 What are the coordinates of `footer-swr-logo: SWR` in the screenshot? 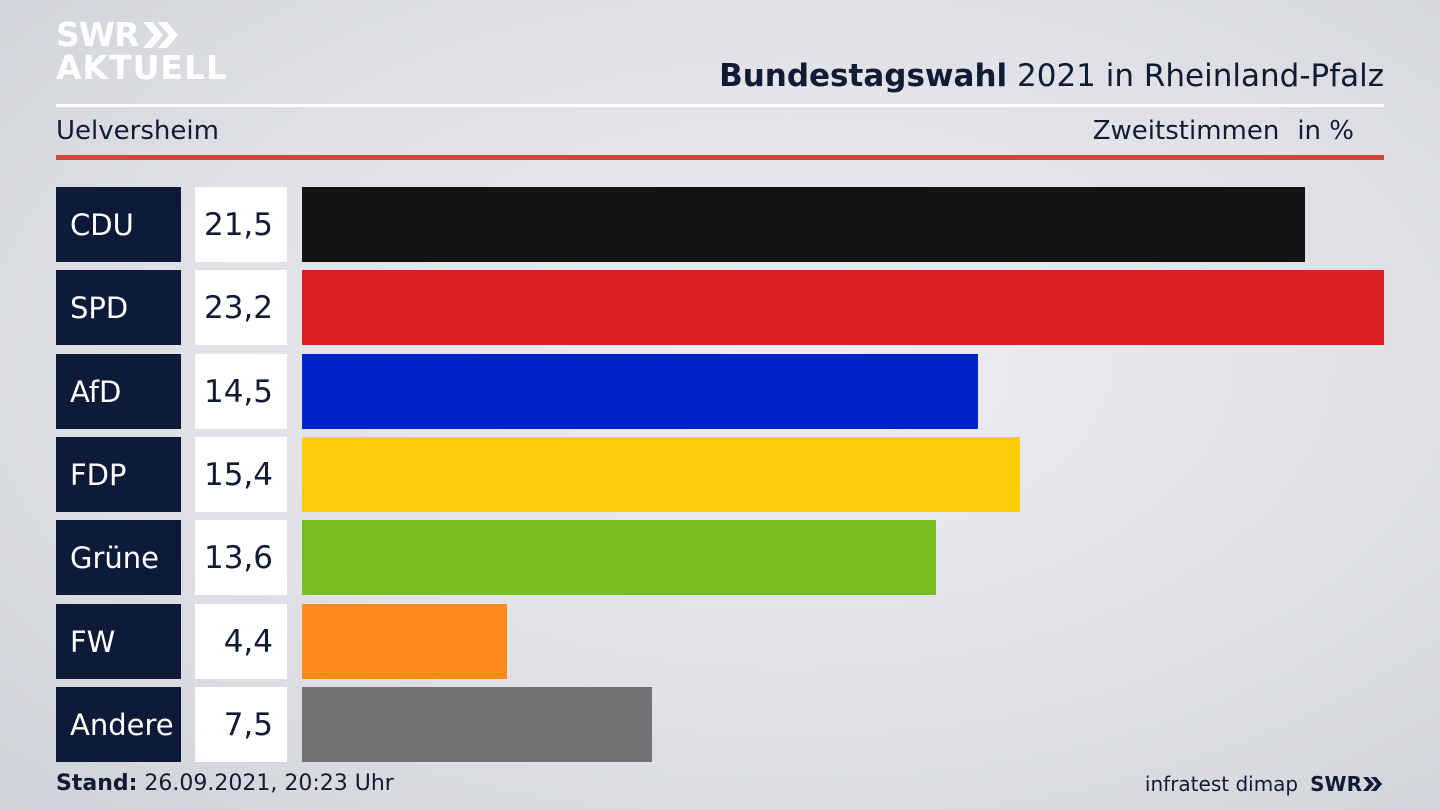 It's located at (1347, 784).